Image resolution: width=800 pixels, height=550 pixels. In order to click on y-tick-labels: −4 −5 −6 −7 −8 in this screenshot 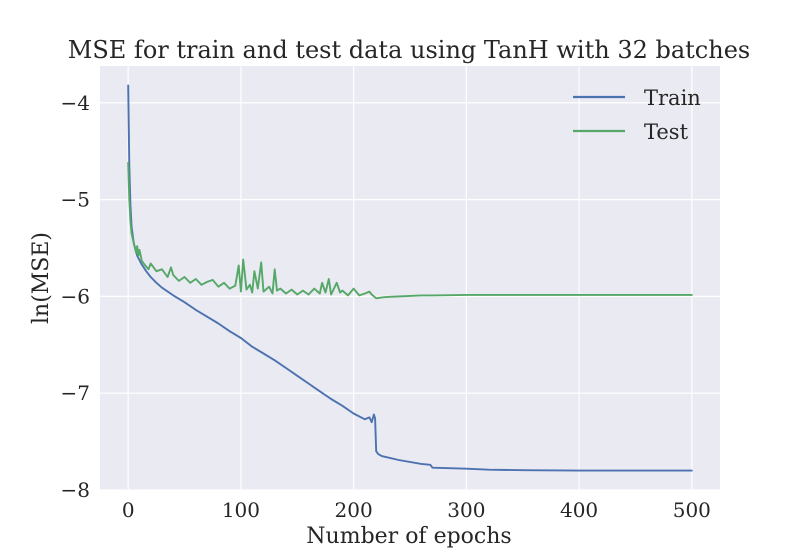, I will do `click(75, 296)`.